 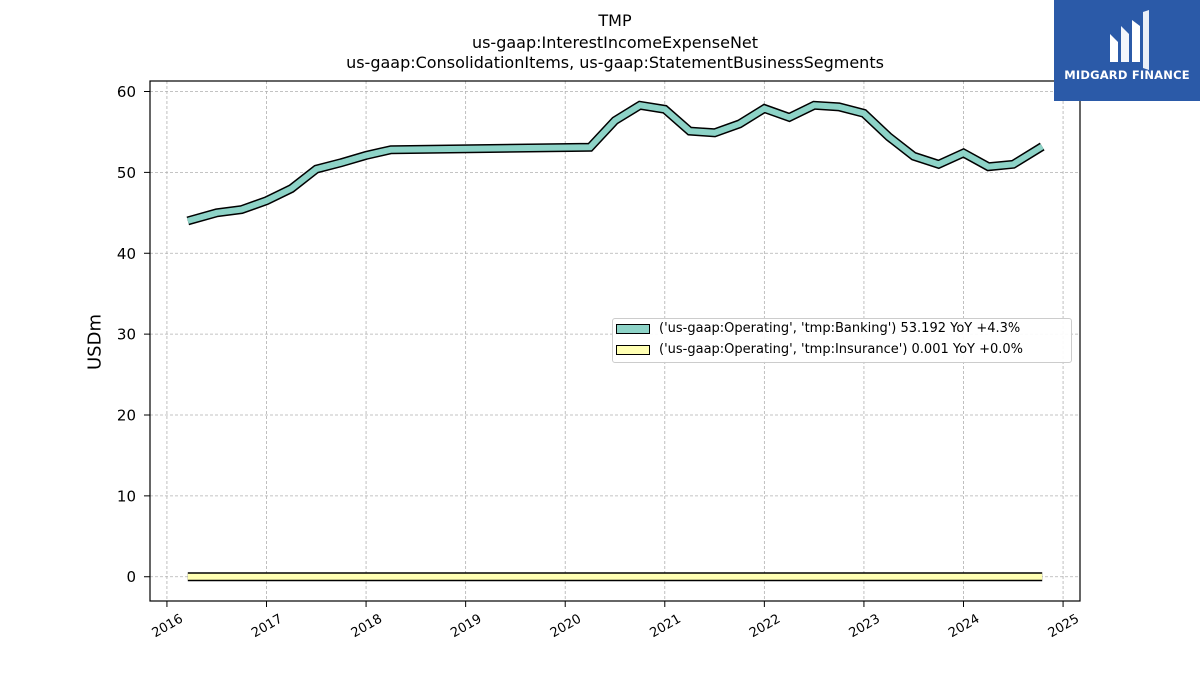 What do you see at coordinates (1064, 627) in the screenshot?
I see `x-tick-label: 2025` at bounding box center [1064, 627].